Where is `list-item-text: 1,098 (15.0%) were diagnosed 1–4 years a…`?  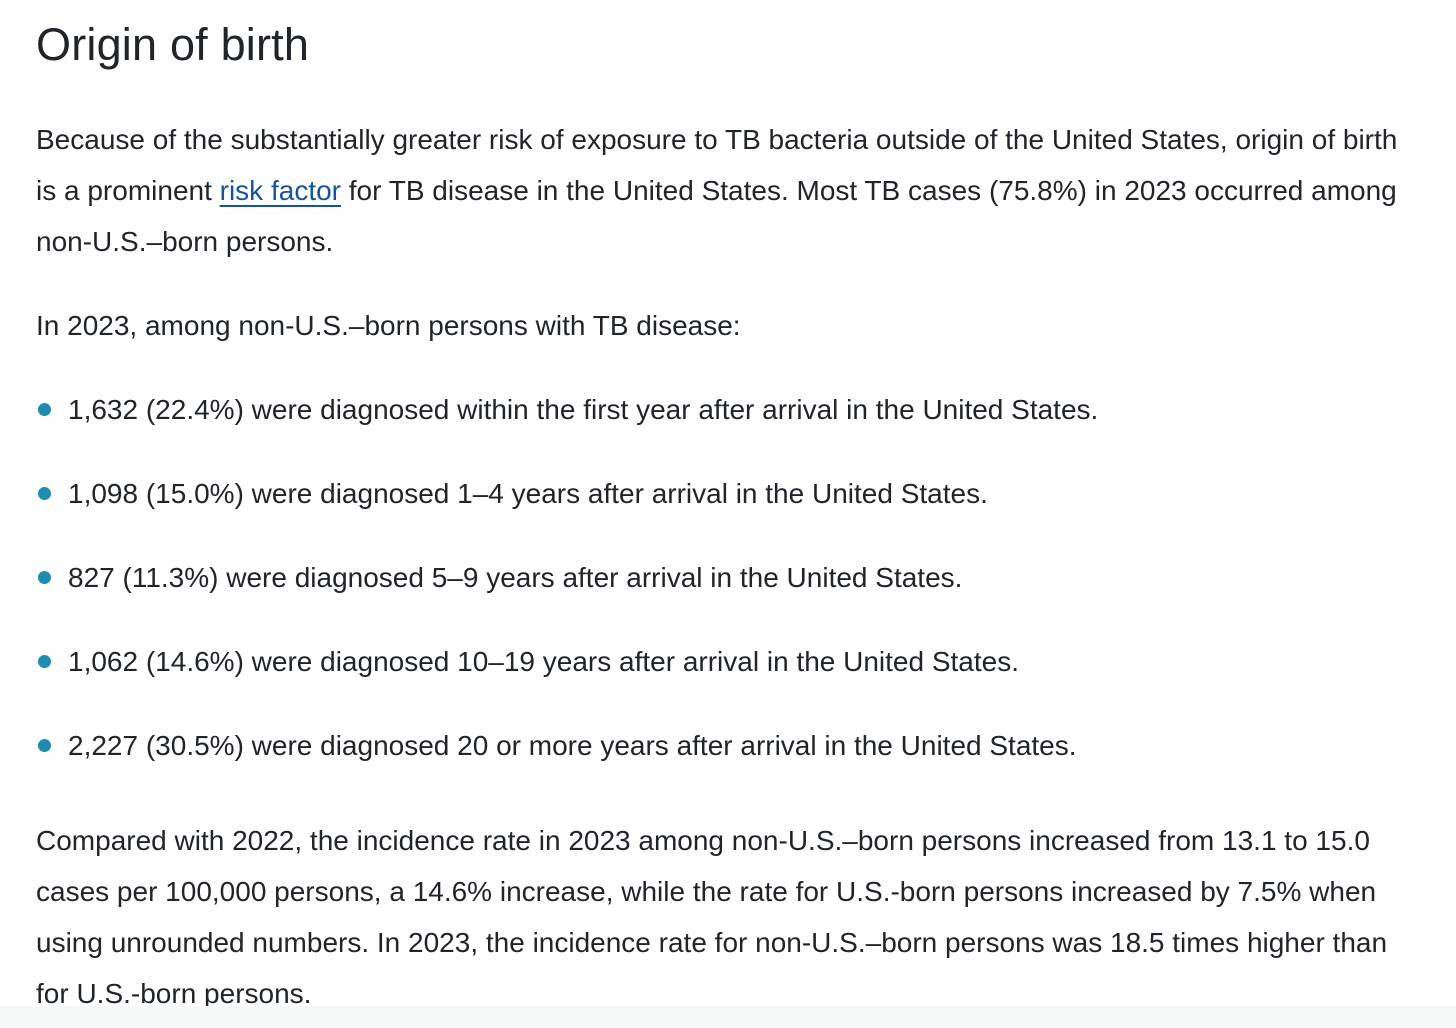 list-item-text: 1,098 (15.0%) were diagnosed 1–4 years a… is located at coordinates (528, 493).